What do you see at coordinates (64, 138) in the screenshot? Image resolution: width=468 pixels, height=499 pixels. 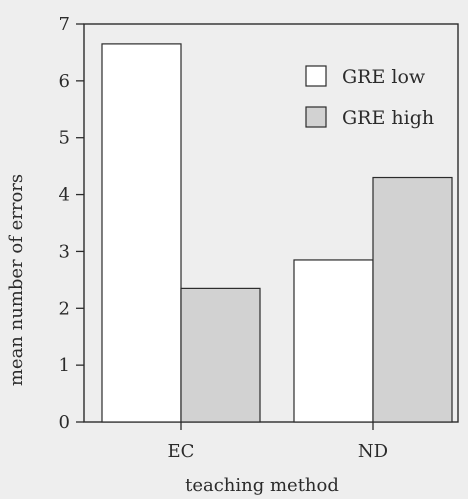 I see `y-tick-label: 5` at bounding box center [64, 138].